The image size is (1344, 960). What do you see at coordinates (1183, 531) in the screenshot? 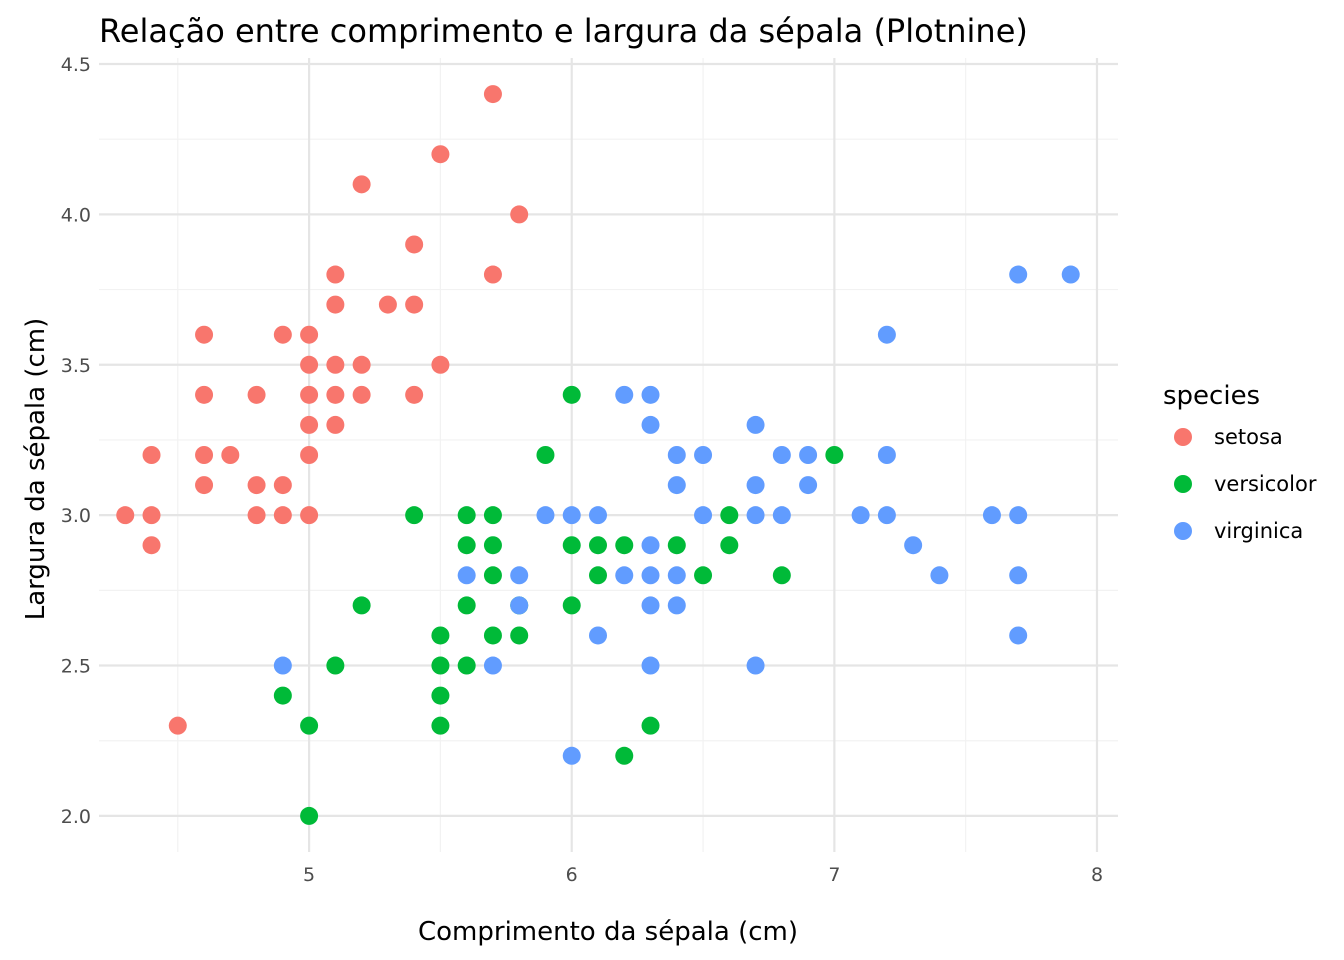
I see `legend-key-virginica` at bounding box center [1183, 531].